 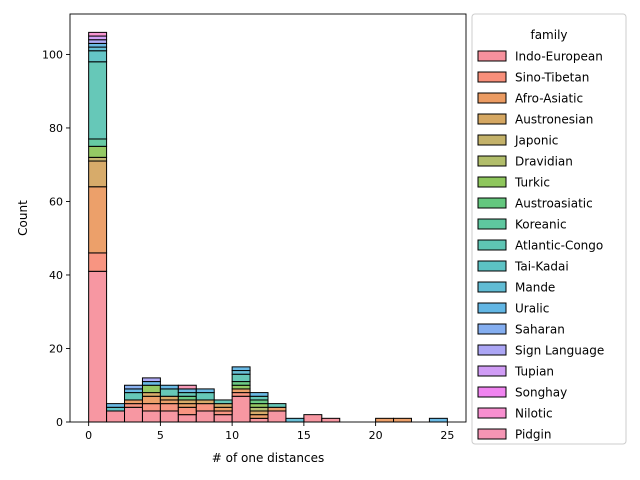 I want to click on legend-label: Songhay, so click(x=541, y=393).